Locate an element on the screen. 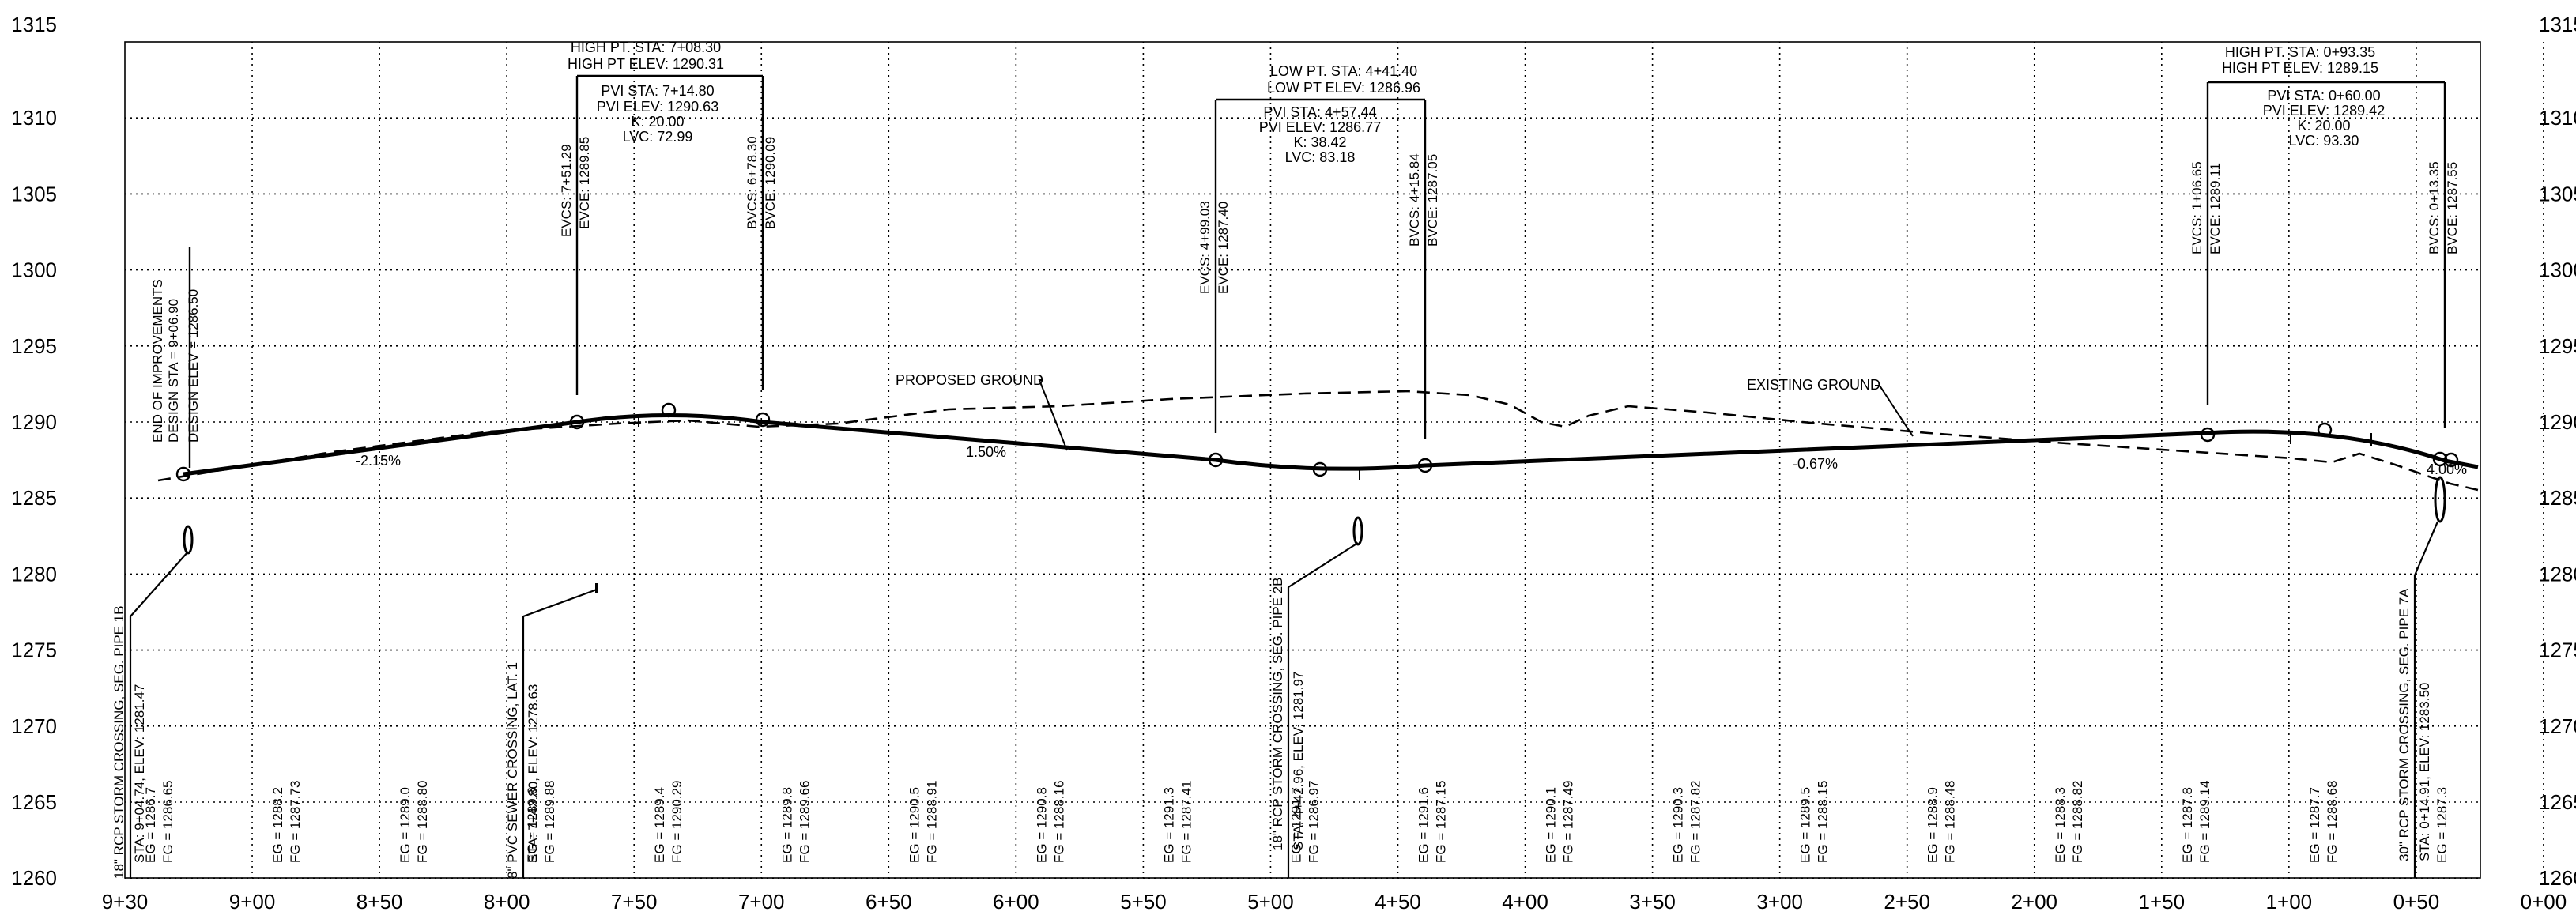  fg-label: FG = 1287.73 is located at coordinates (295, 822).